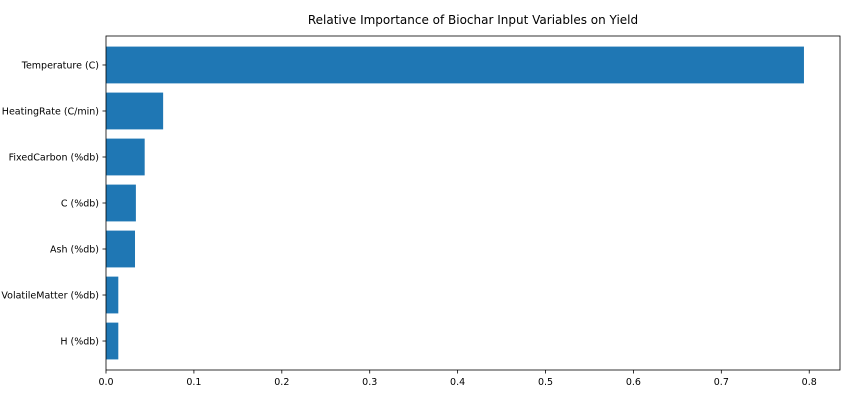 The image size is (850, 400). I want to click on x-tick-label-2: 0.2, so click(281, 382).